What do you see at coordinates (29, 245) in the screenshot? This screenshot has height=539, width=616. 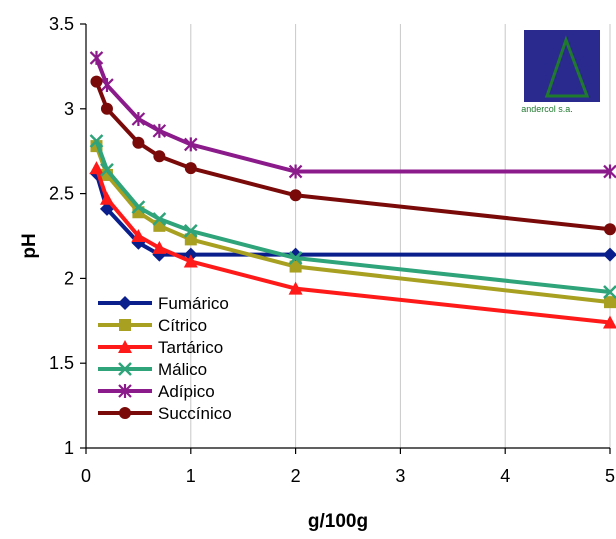 I see `y-axis-title: pH` at bounding box center [29, 245].